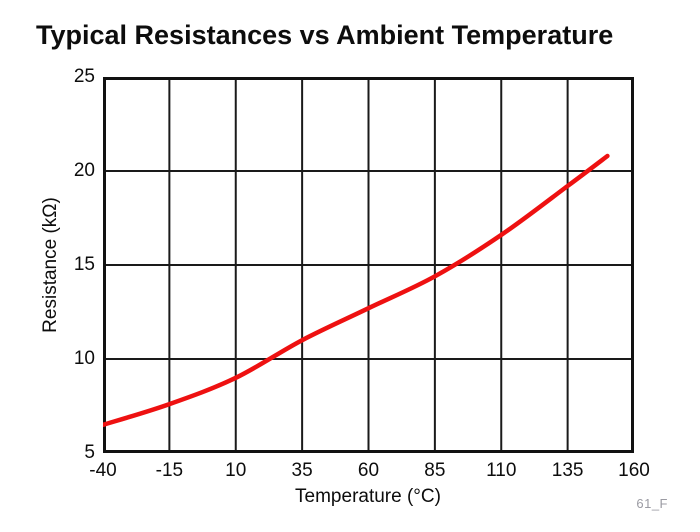 The height and width of the screenshot is (532, 700). Describe the element at coordinates (84, 264) in the screenshot. I see `y-tick-label: 15` at that location.